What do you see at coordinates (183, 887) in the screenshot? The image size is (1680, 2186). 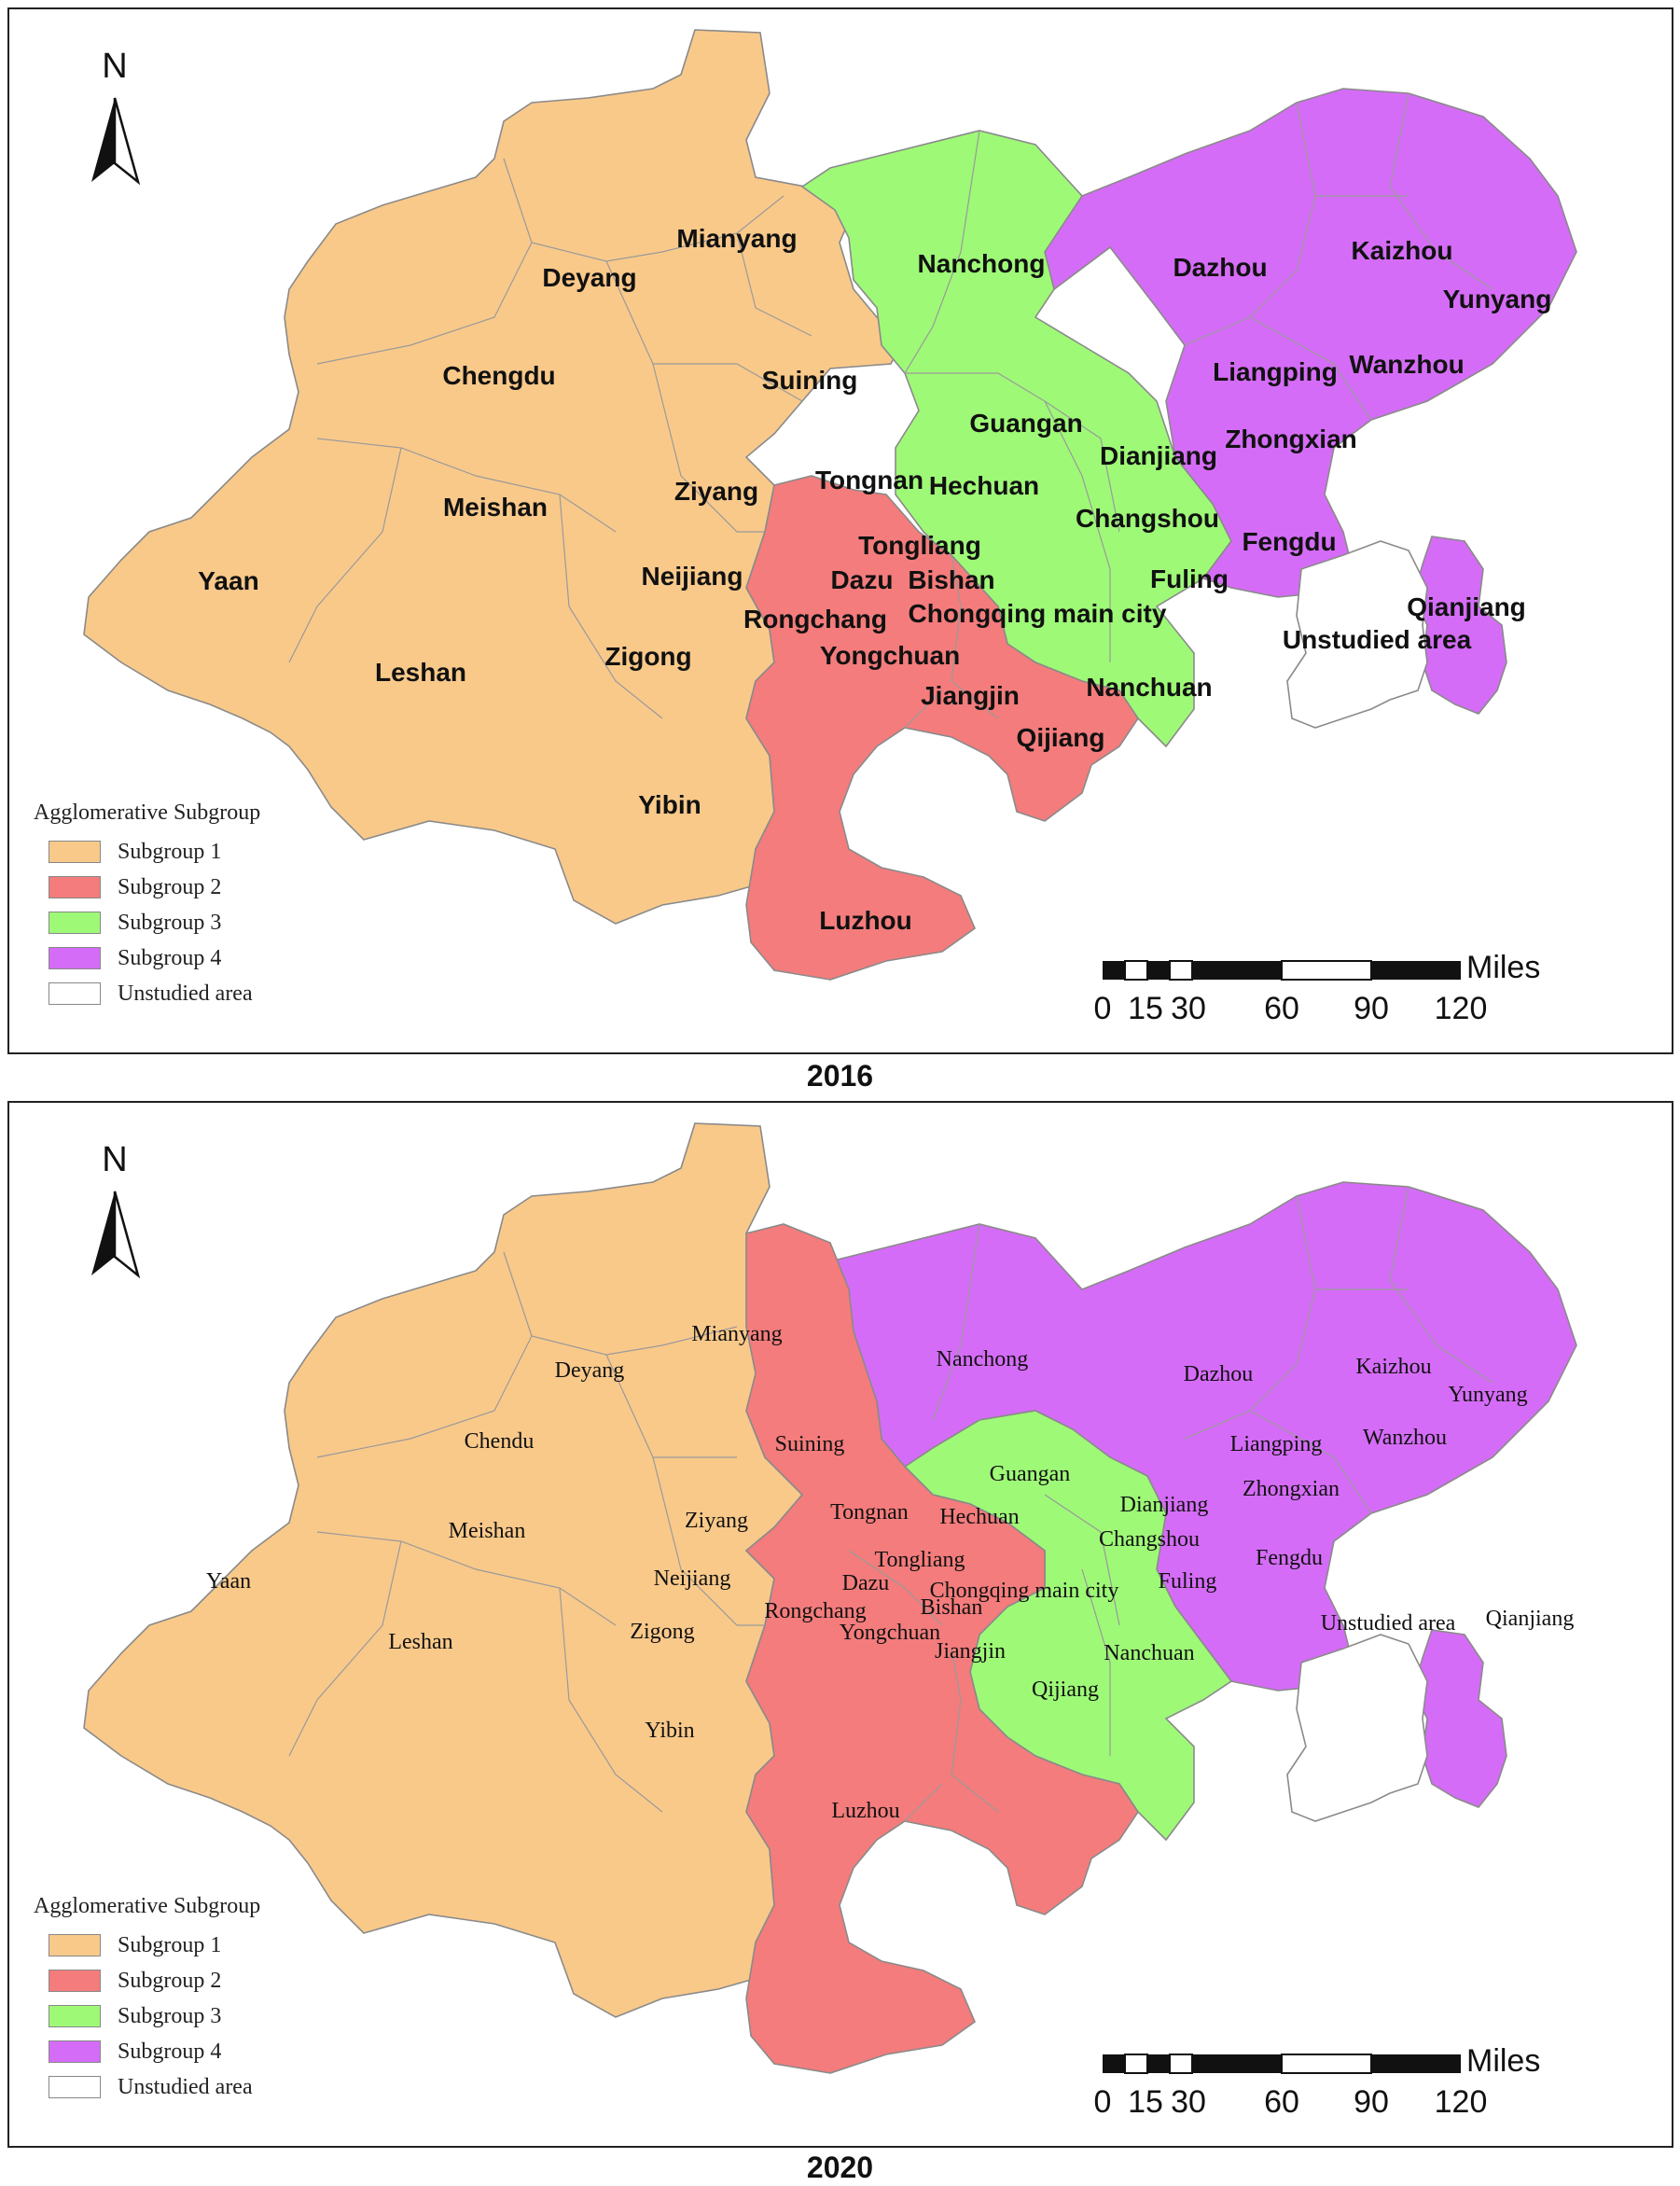 I see `legend-item-subgroup-2: Subgroup 2` at bounding box center [183, 887].